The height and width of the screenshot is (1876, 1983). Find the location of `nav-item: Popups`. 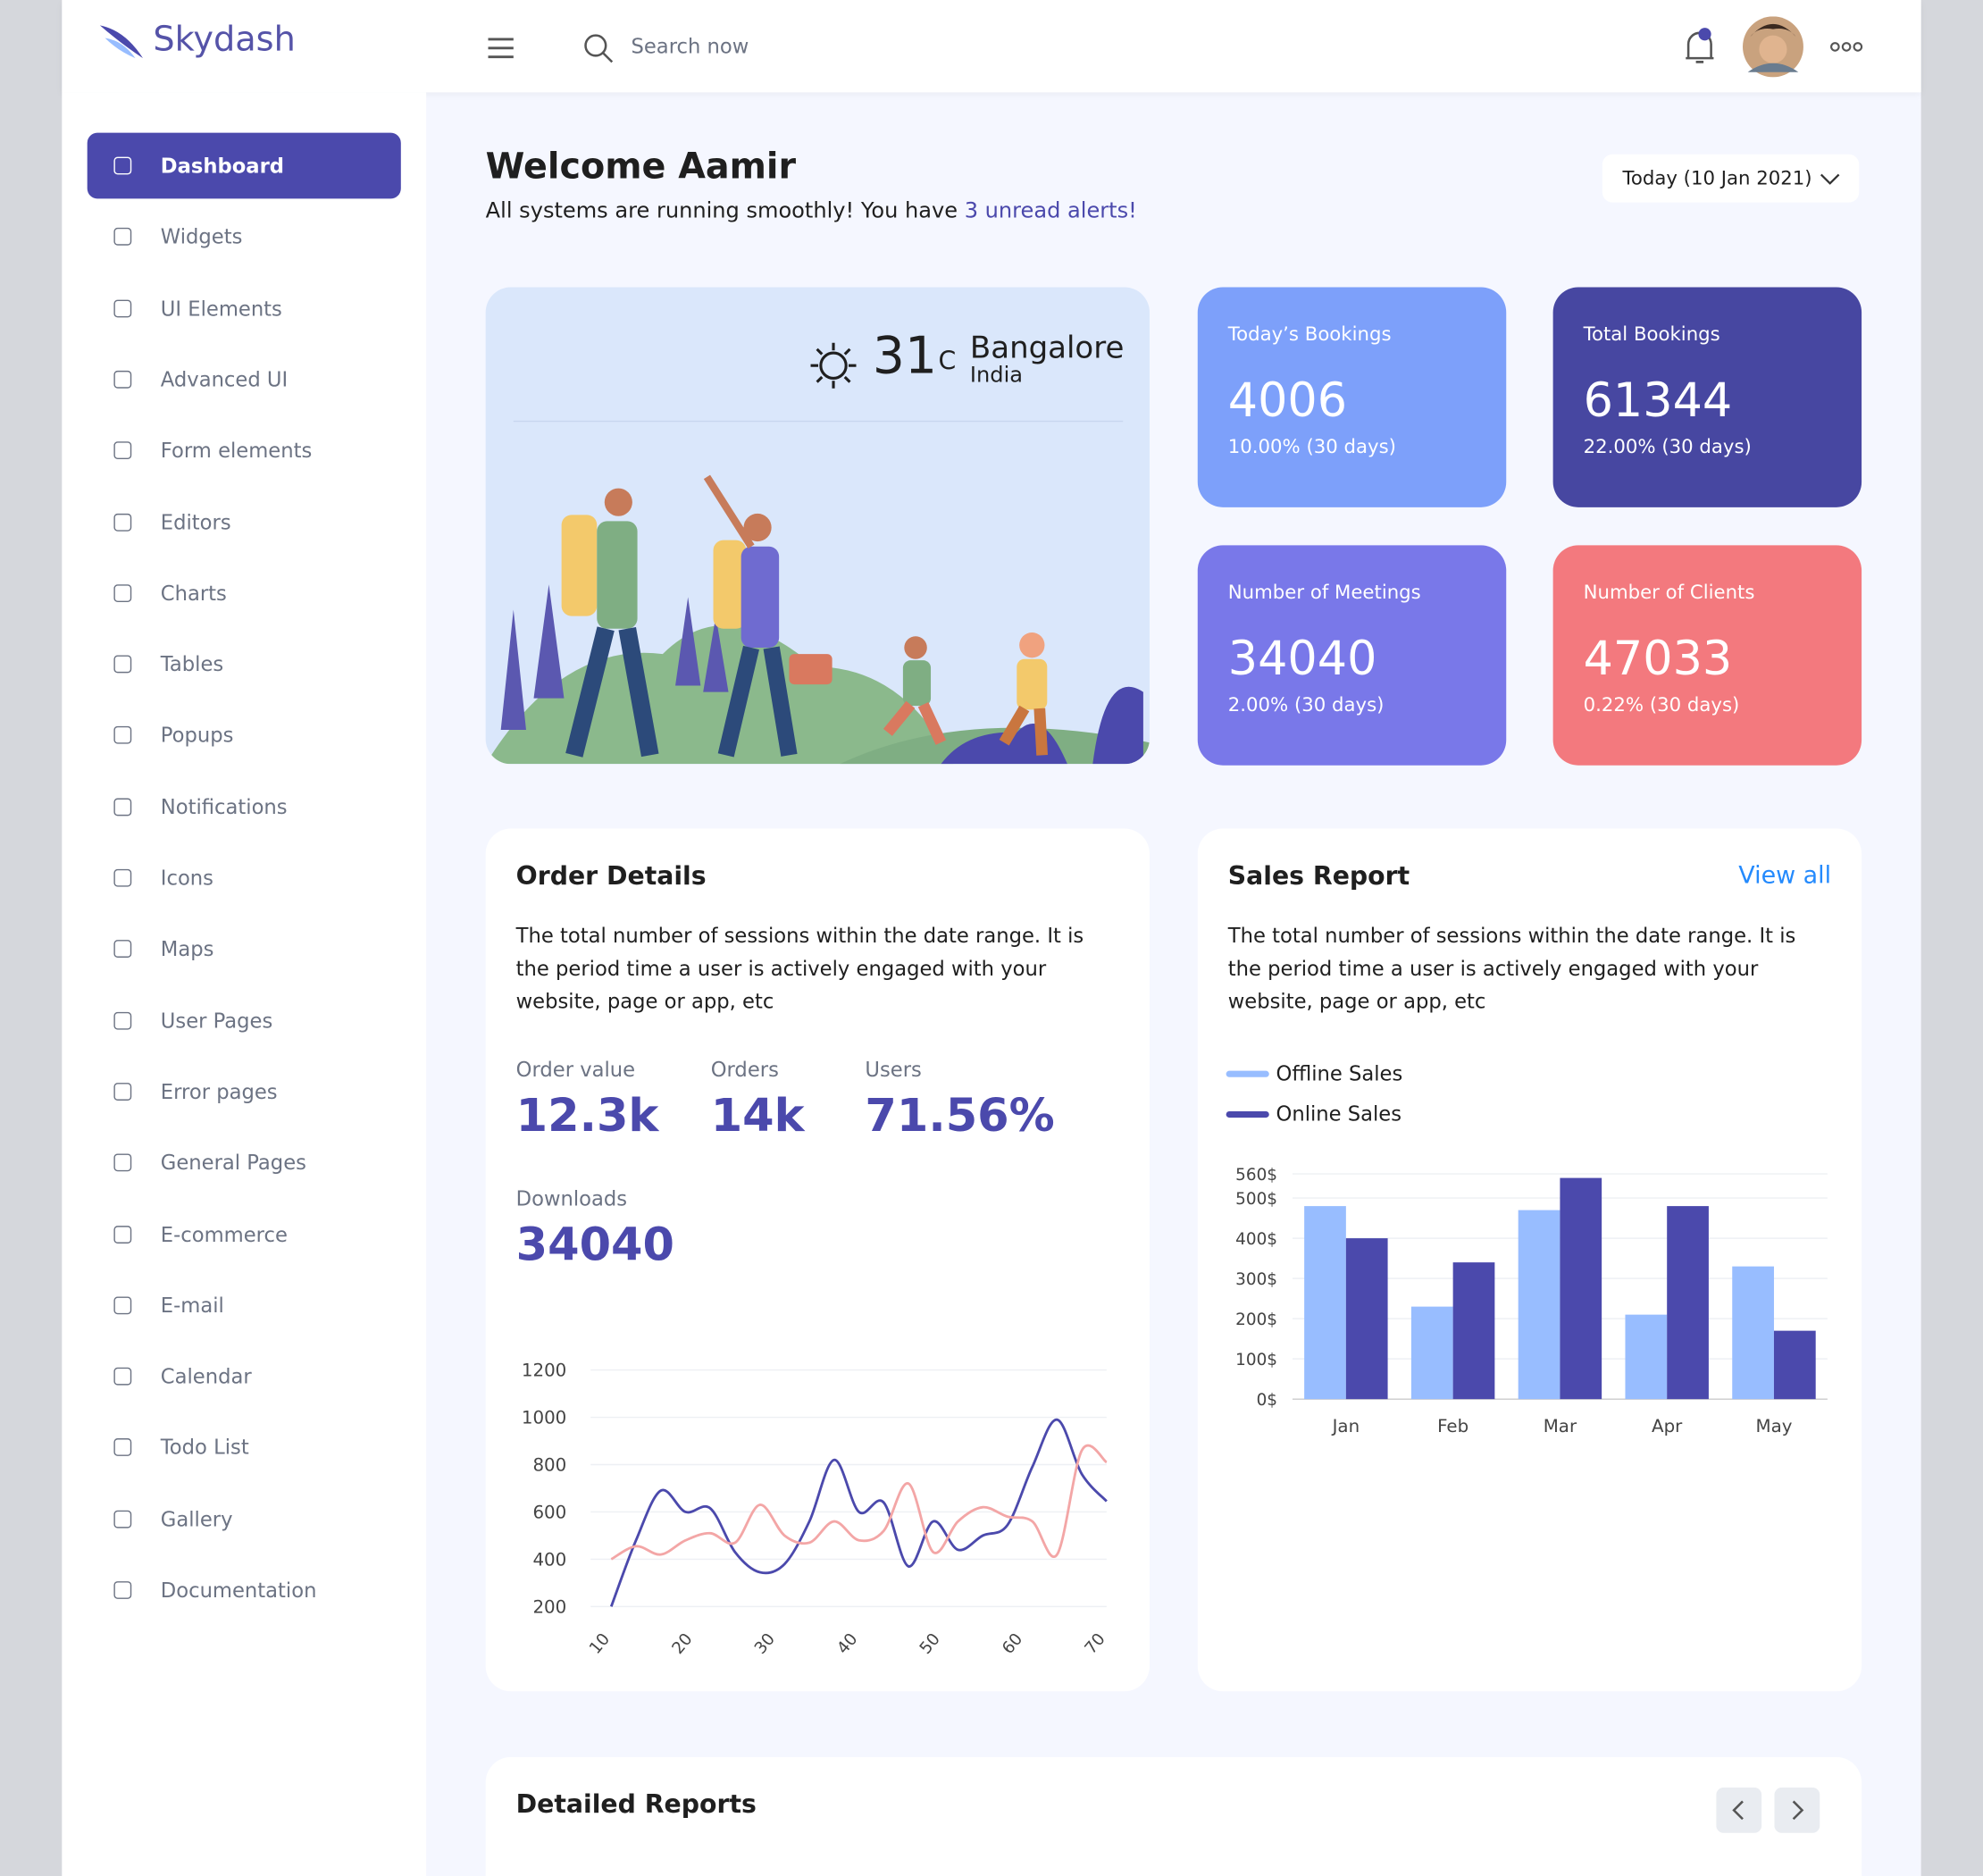

nav-item: Popups is located at coordinates (244, 735).